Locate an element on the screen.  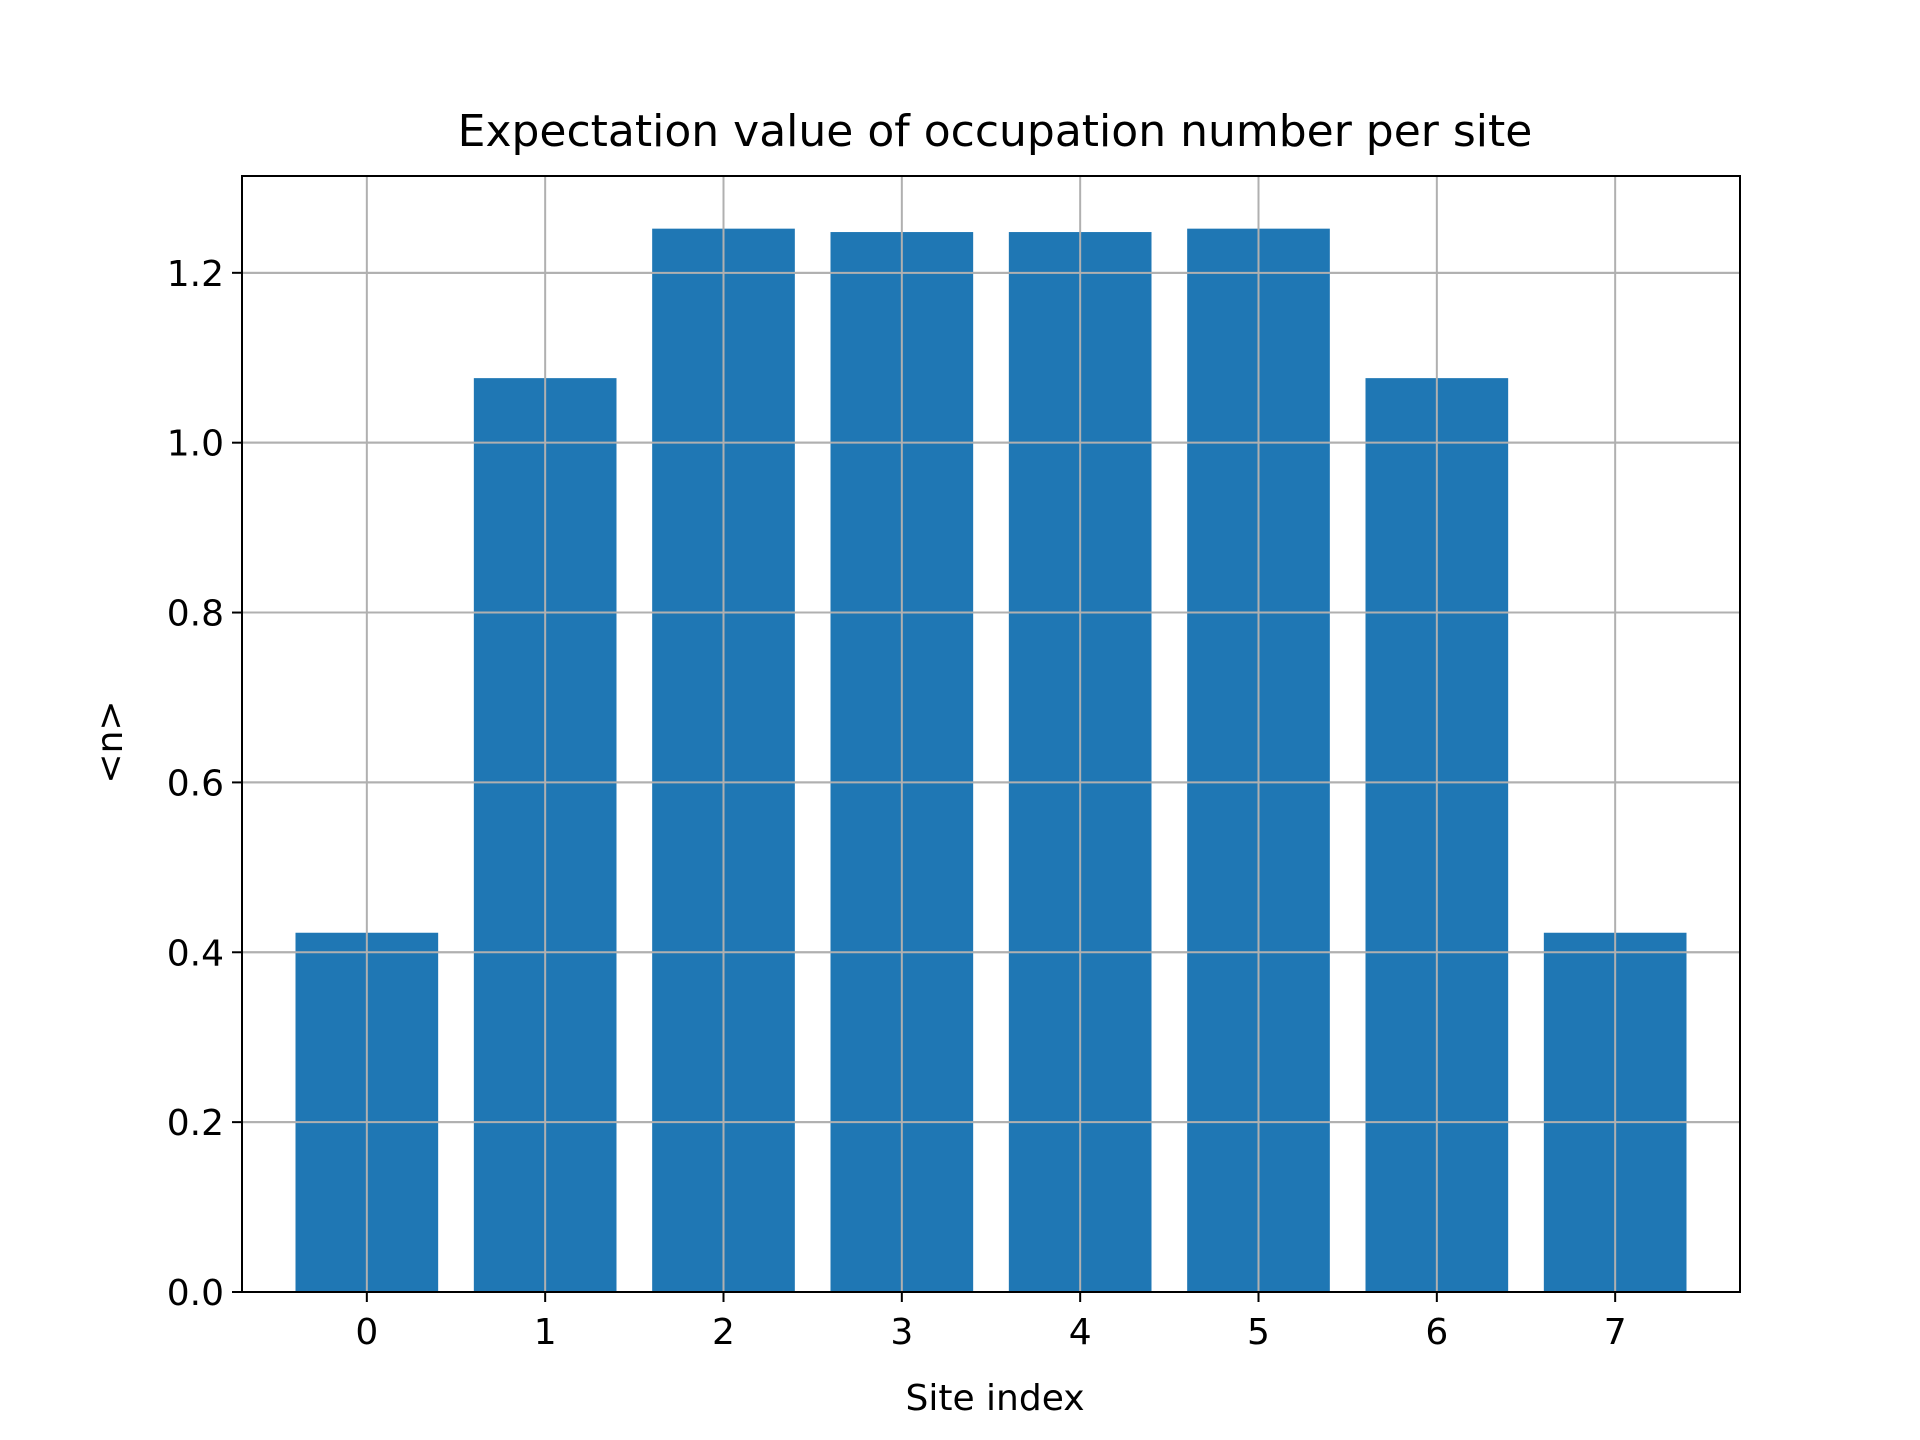
y-axis-ticks: 0.0 0.2 0.4 0.6 0.8 1.0 1.2 is located at coordinates (204, 784).